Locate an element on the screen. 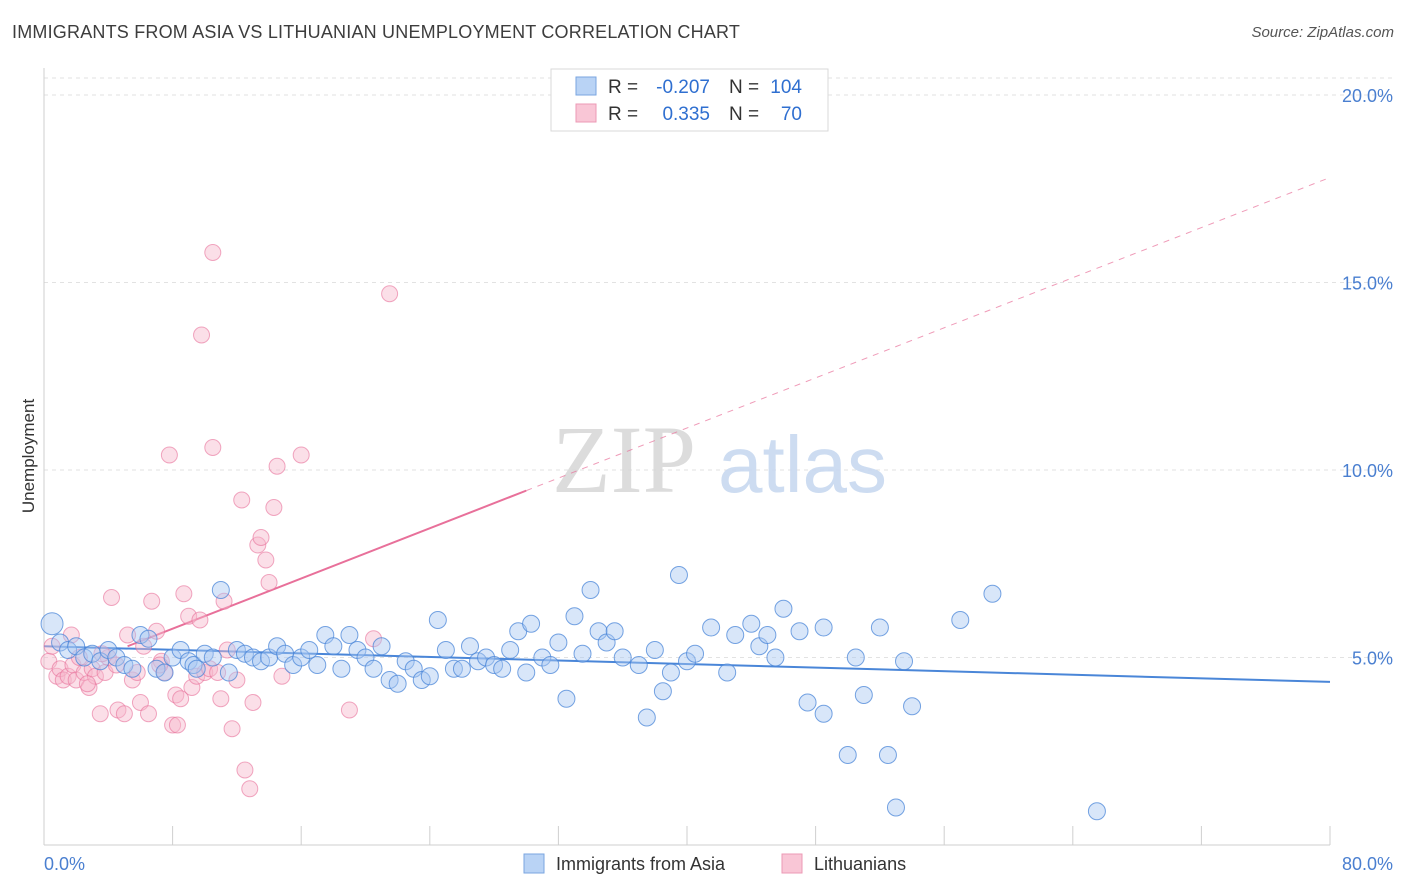 The height and width of the screenshot is (892, 1406). legend-n-label-asia: N = is located at coordinates (744, 87).